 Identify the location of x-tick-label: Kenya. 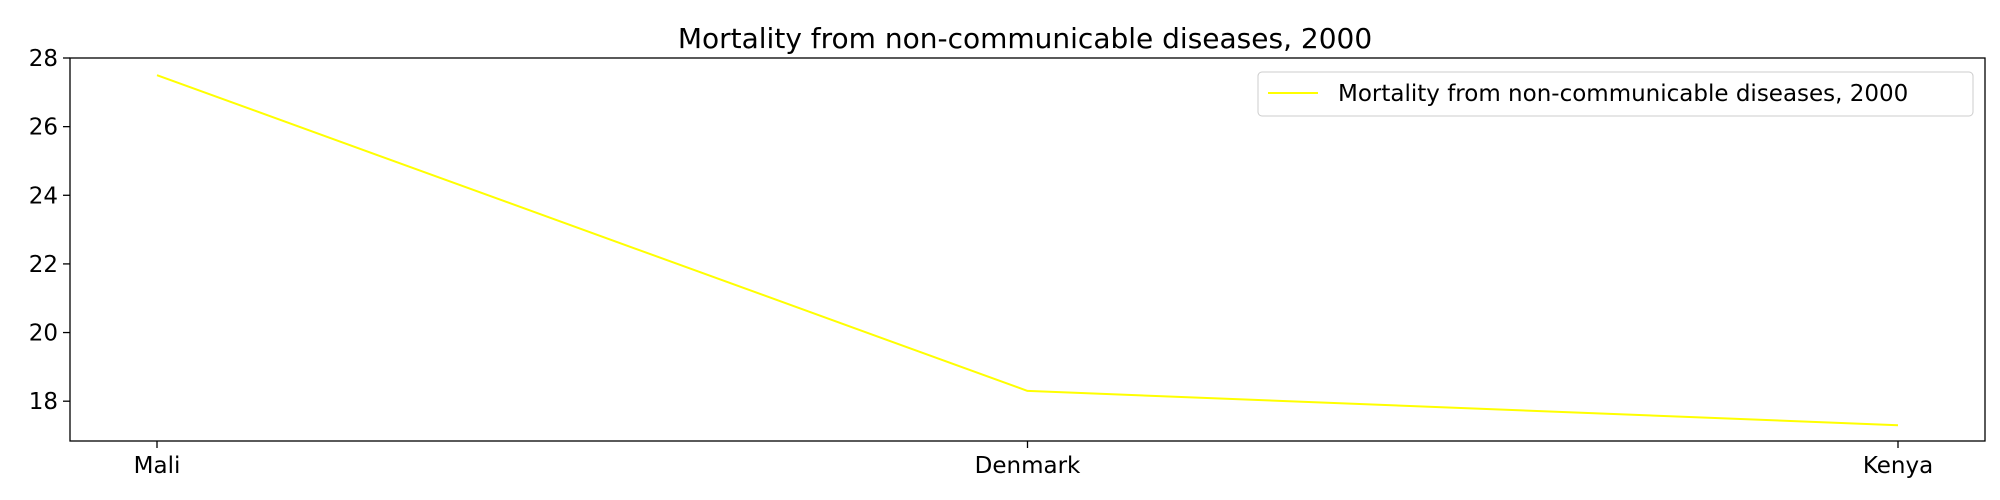
(1898, 466).